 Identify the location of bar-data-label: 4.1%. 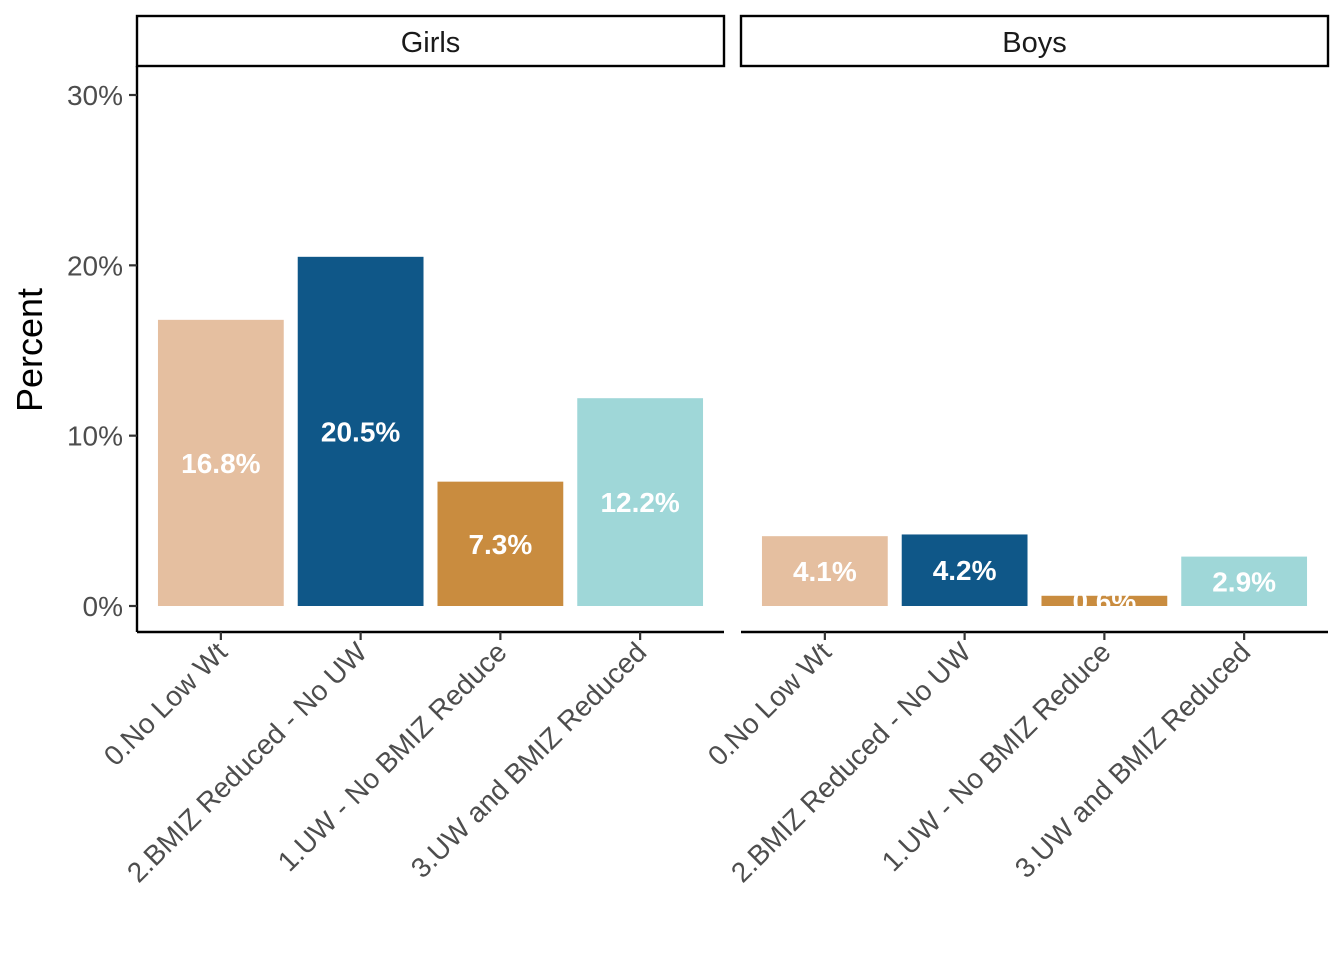
(825, 571).